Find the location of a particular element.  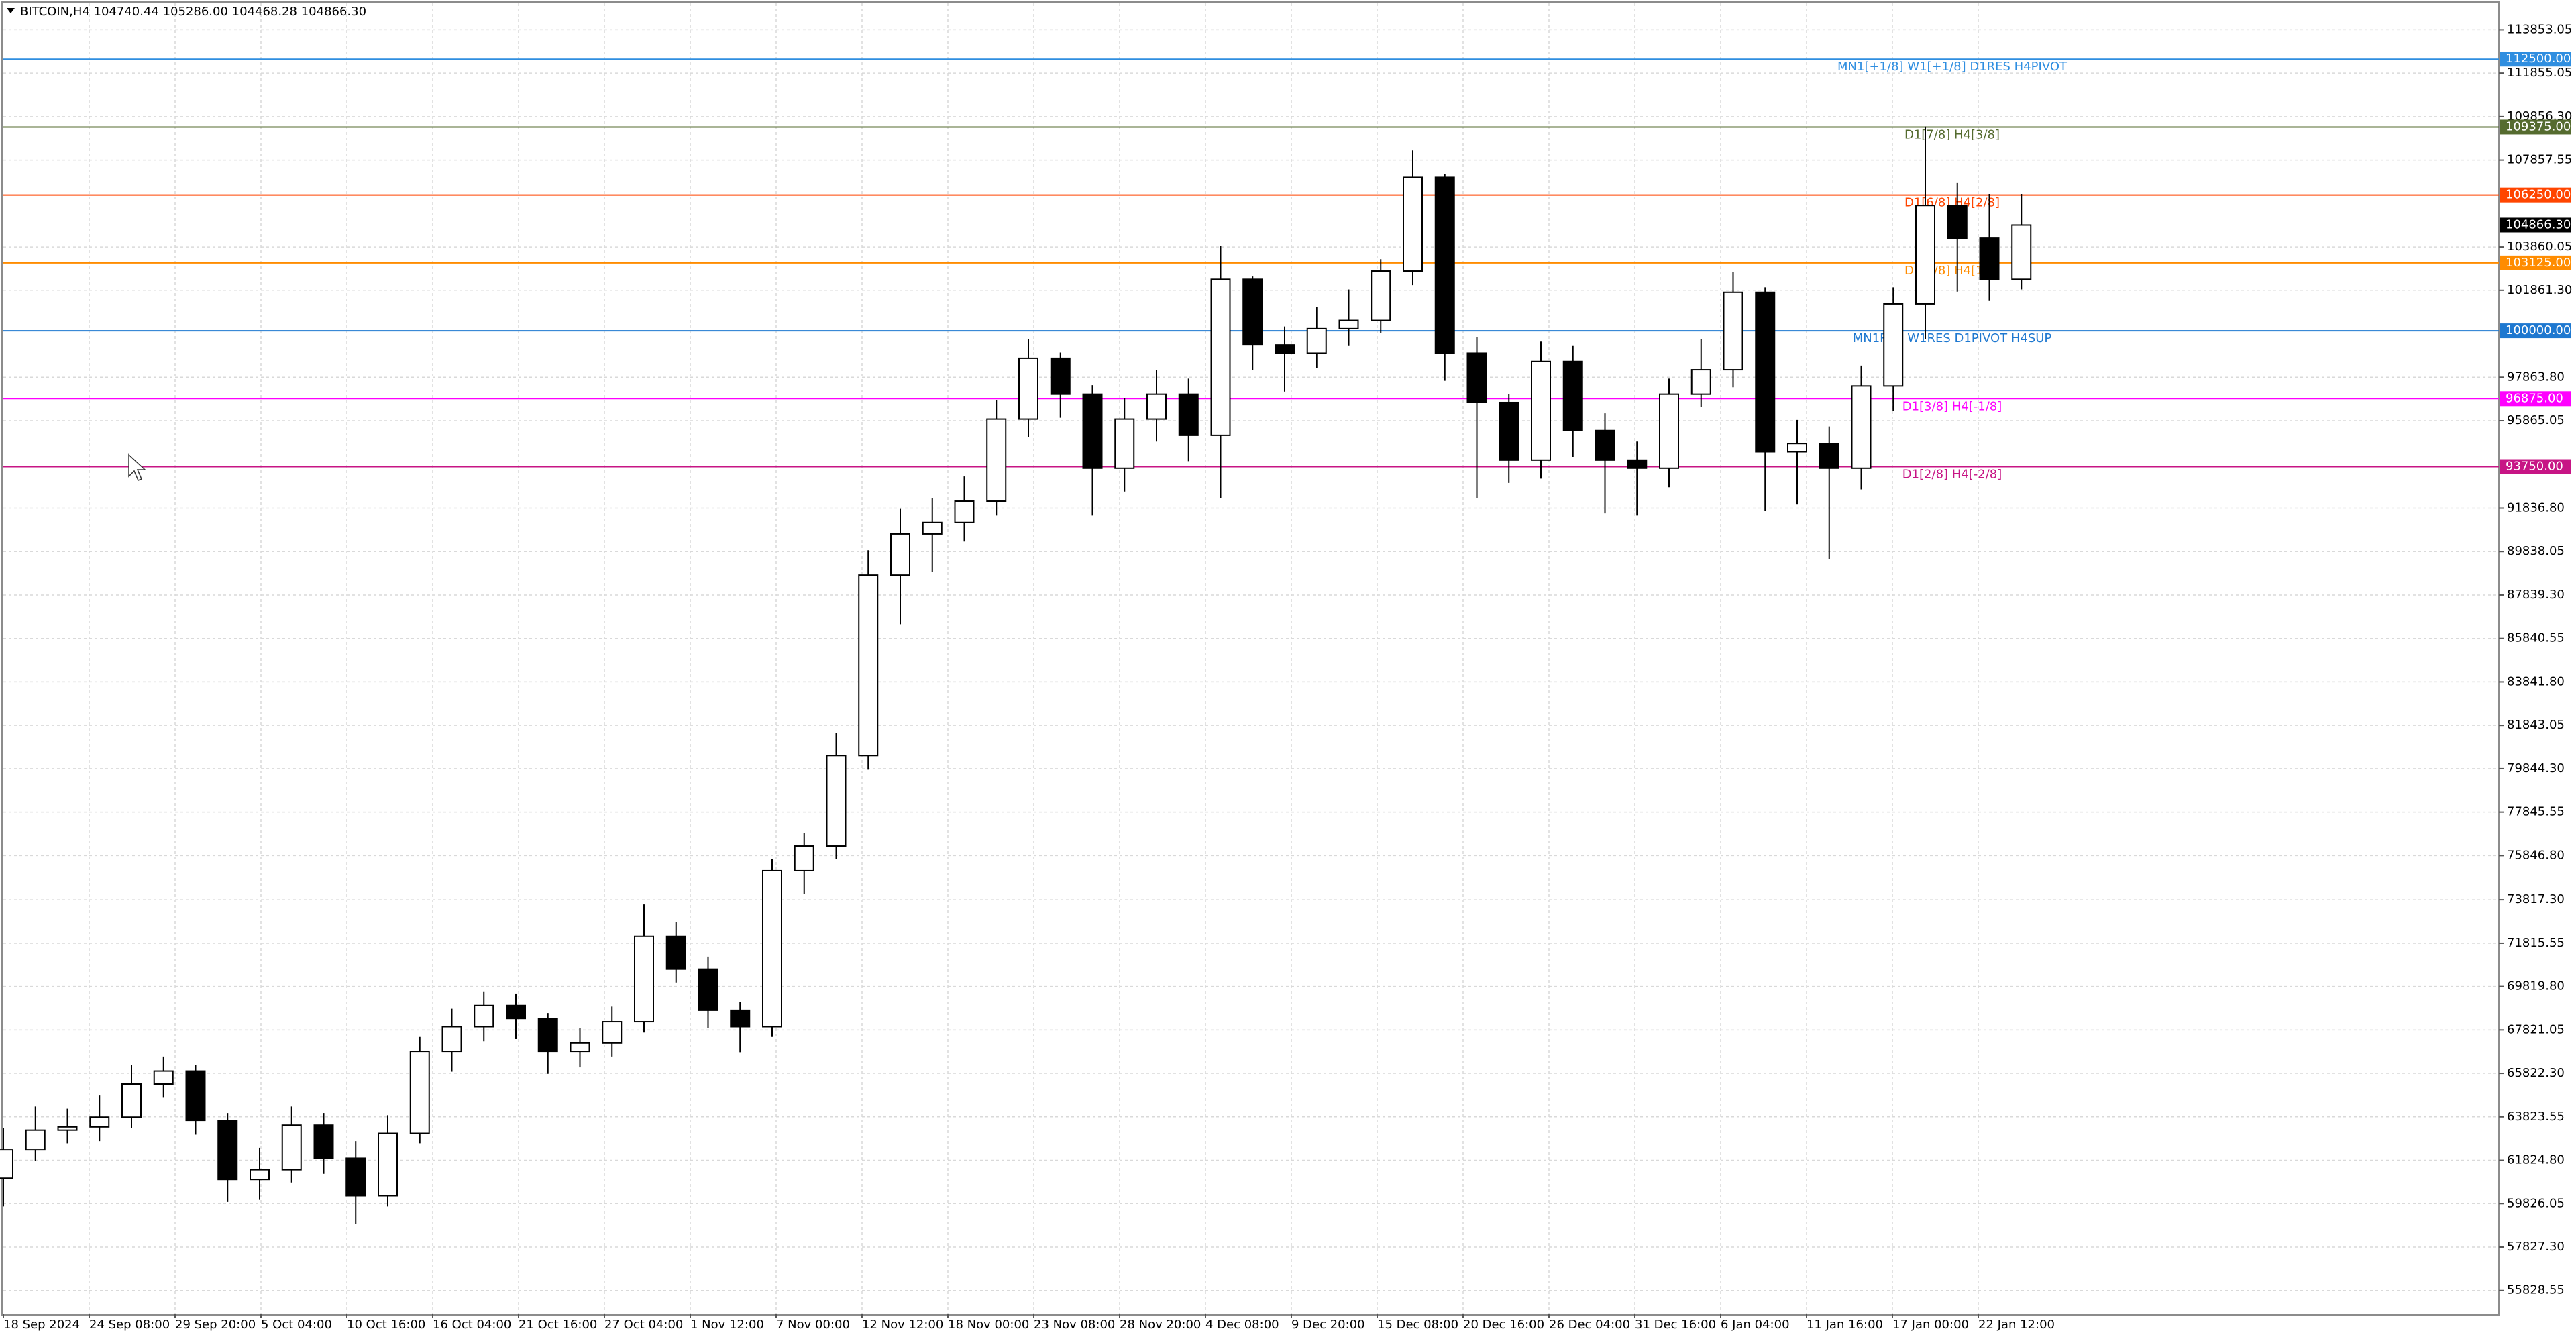

y-tick-label: 95865.05 is located at coordinates (2536, 420).